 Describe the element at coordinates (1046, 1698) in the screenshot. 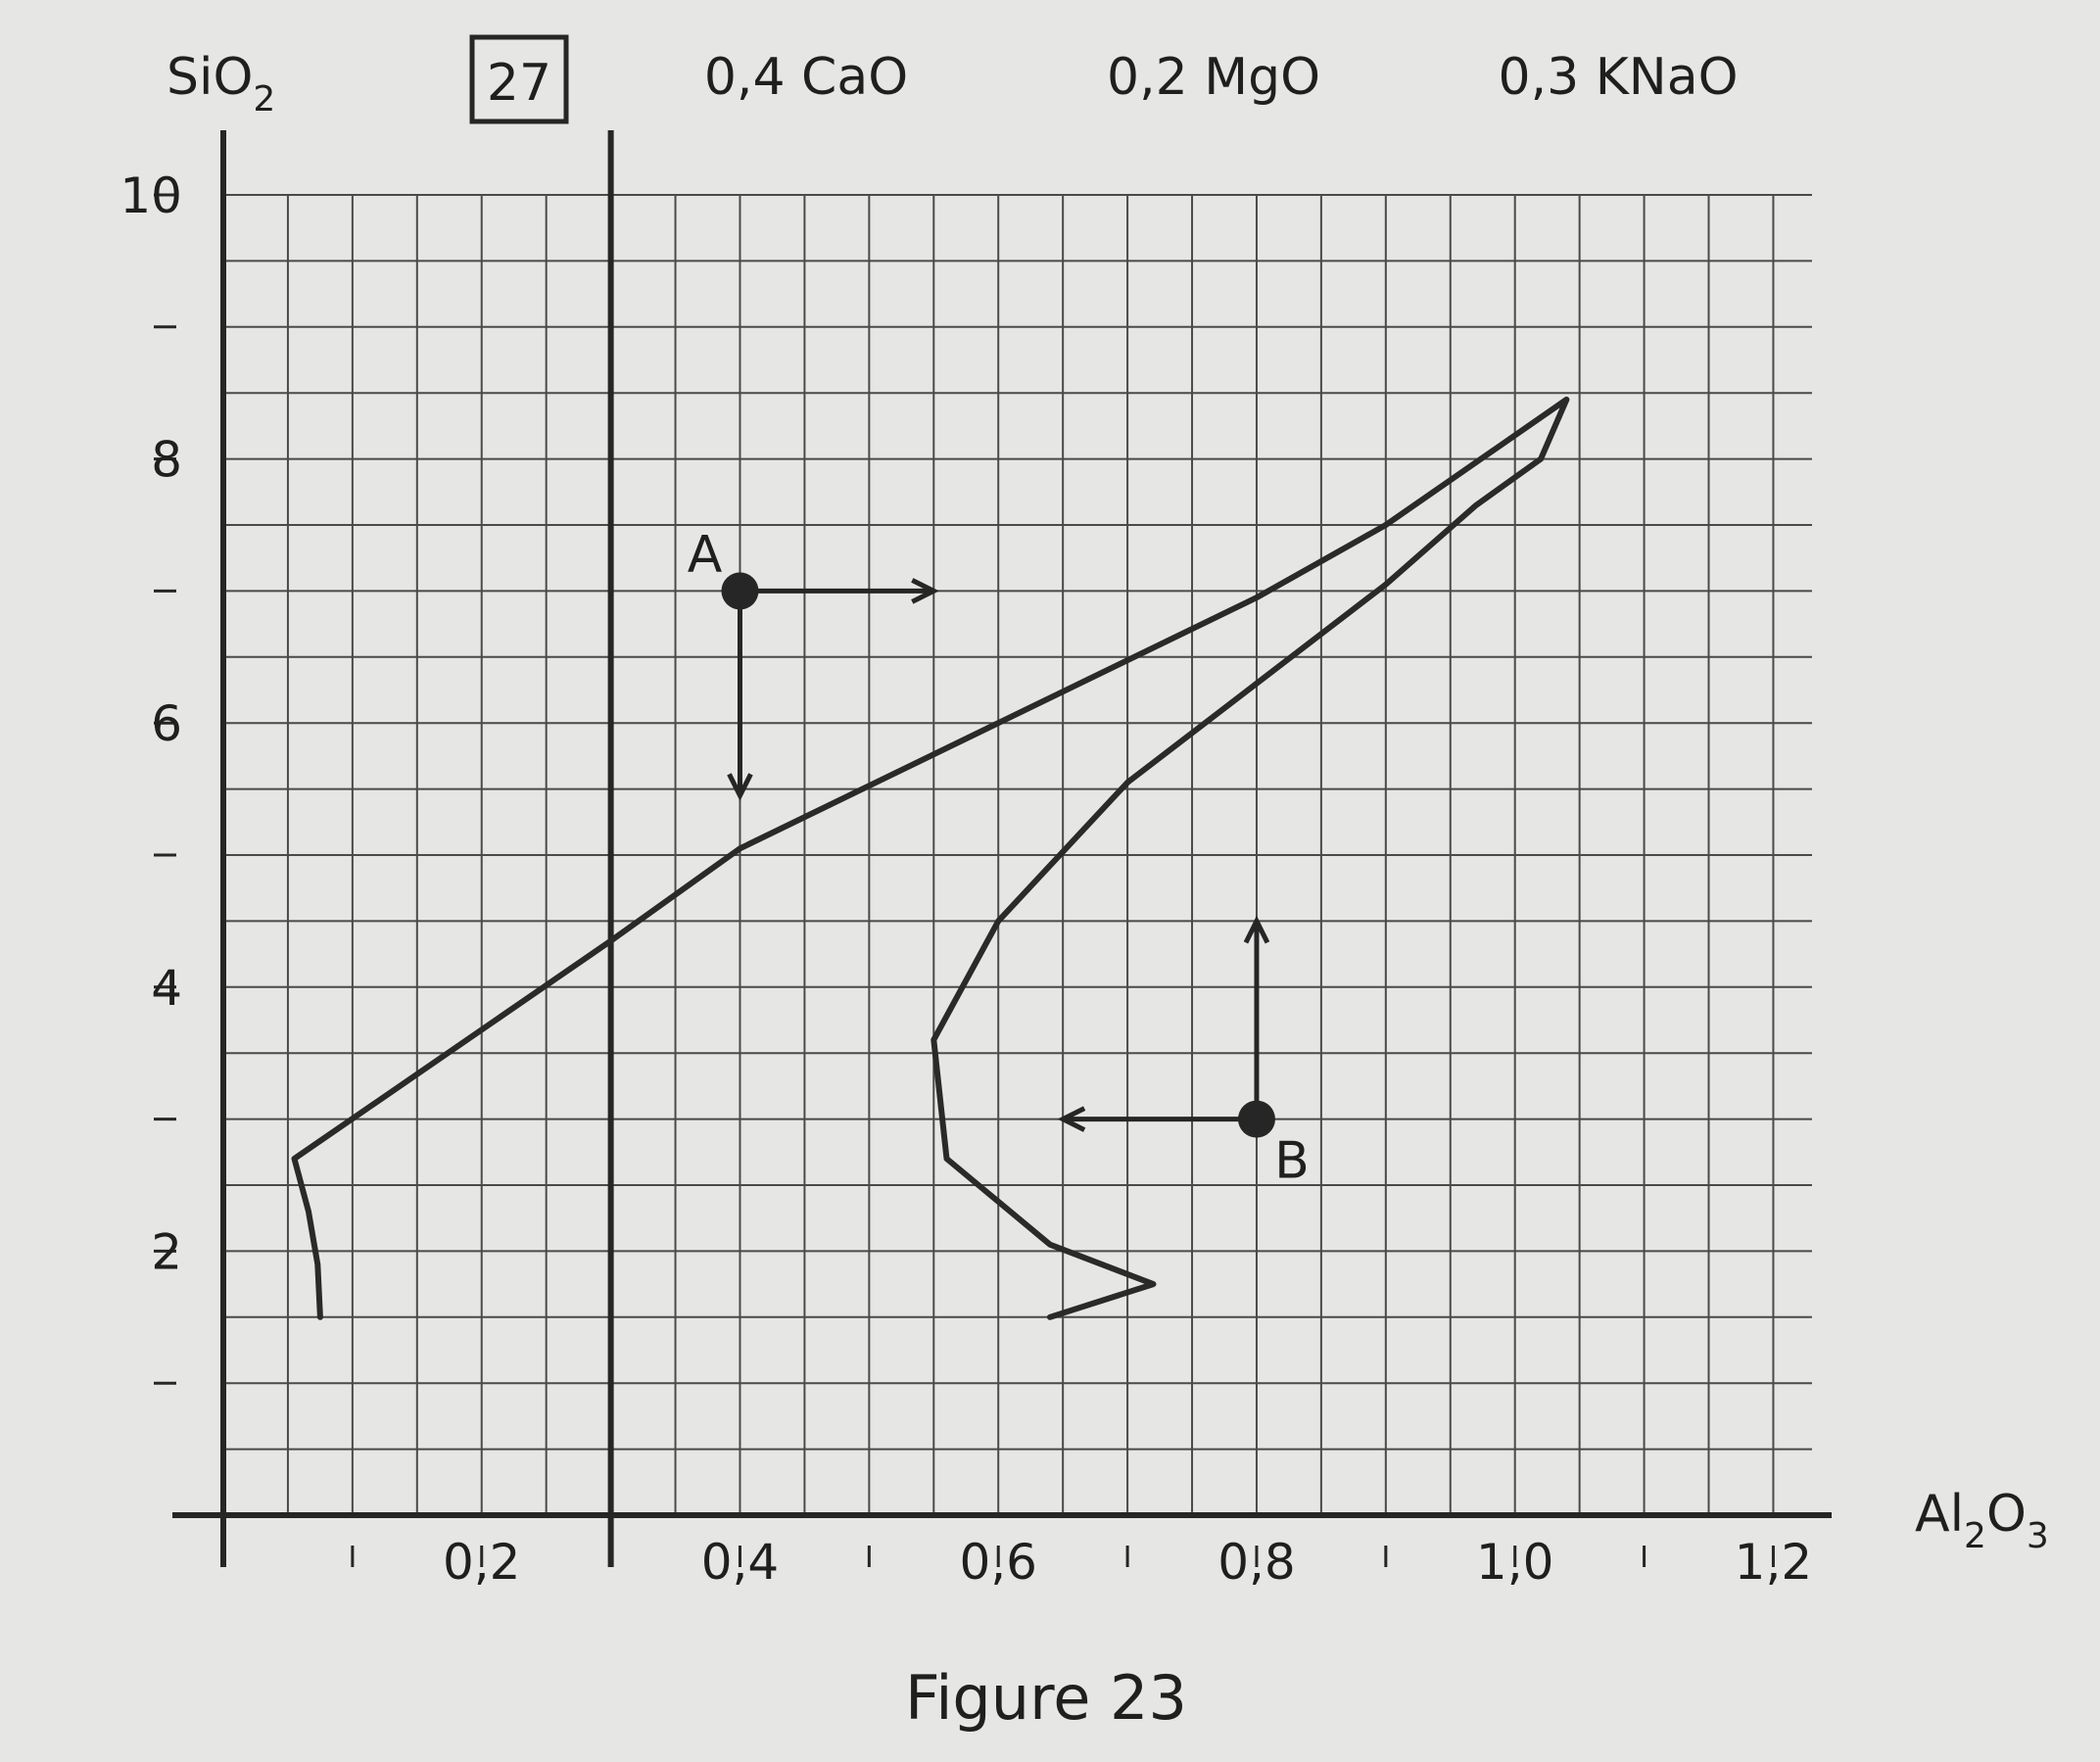

I see `figure-caption: Figure 23` at that location.